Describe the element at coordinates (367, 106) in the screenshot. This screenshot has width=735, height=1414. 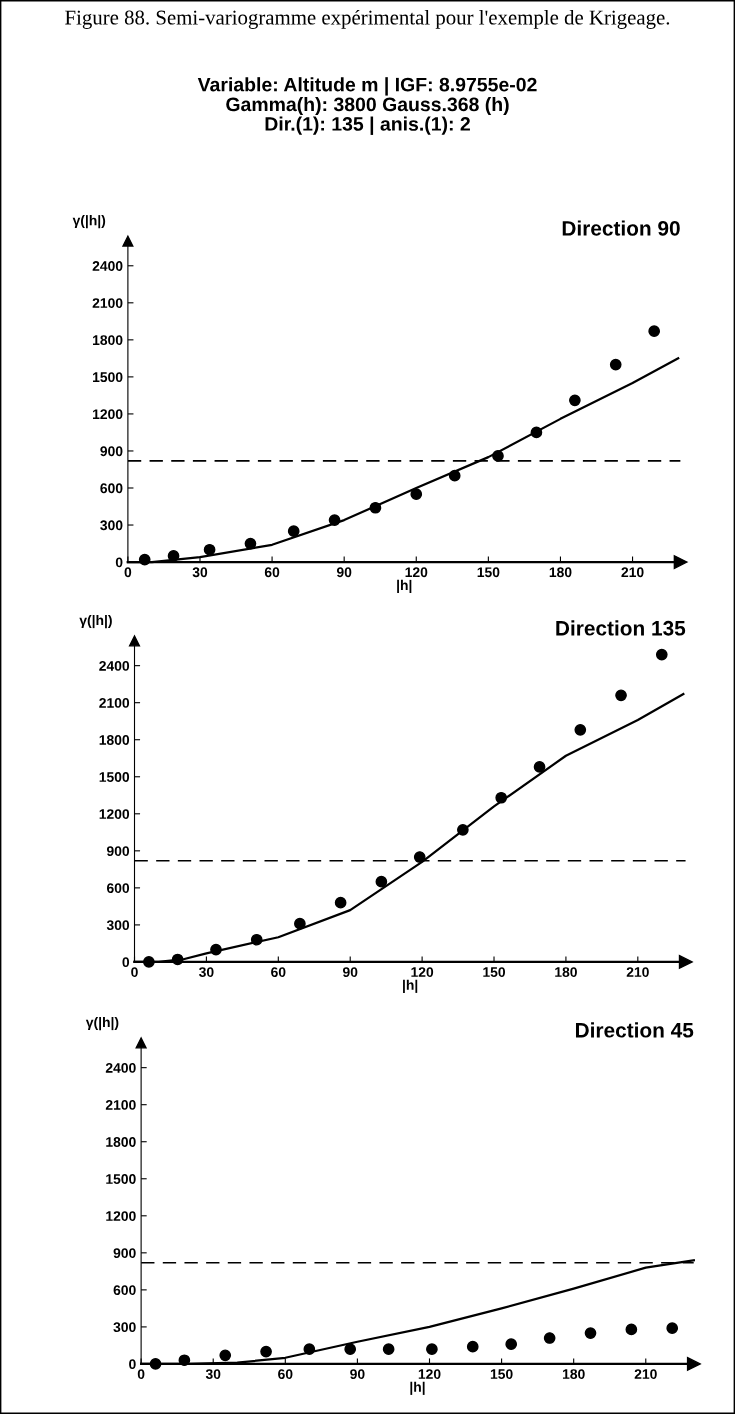
I see `text: Variable: Altitude m | IGF: 8.9755e-02 Gamma(h): 3800 Gauss.368 (h) Dir.(1): 135 | anis.(1): 2` at that location.